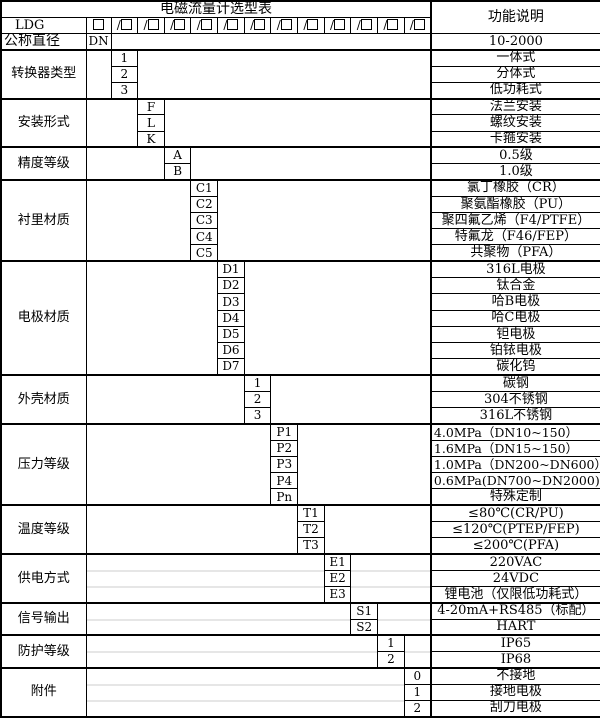 This screenshot has width=600, height=718. Describe the element at coordinates (337, 562) in the screenshot. I see `code-cell: E1` at that location.